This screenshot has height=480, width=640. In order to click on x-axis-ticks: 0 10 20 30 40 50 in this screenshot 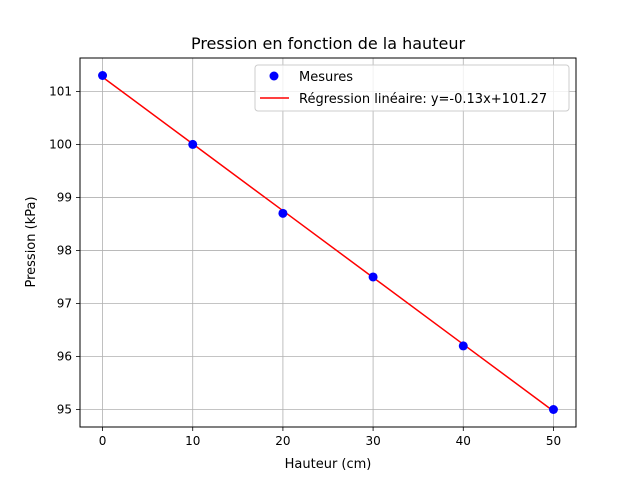, I will do `click(330, 437)`.